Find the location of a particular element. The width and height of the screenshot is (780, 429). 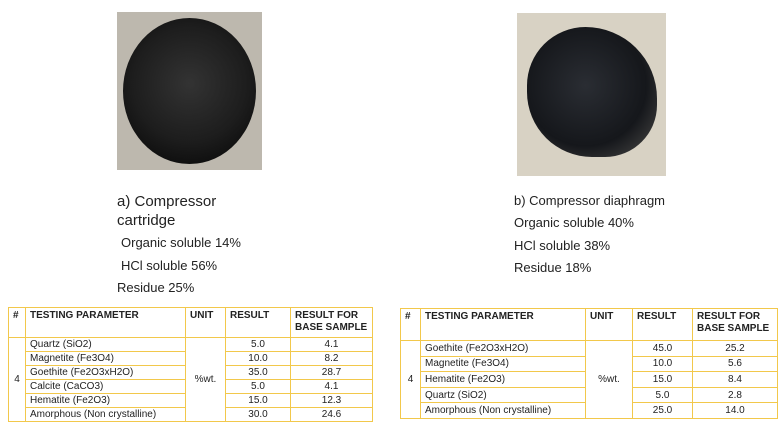

caption: a) Compressor cartridge is located at coordinates (167, 211).